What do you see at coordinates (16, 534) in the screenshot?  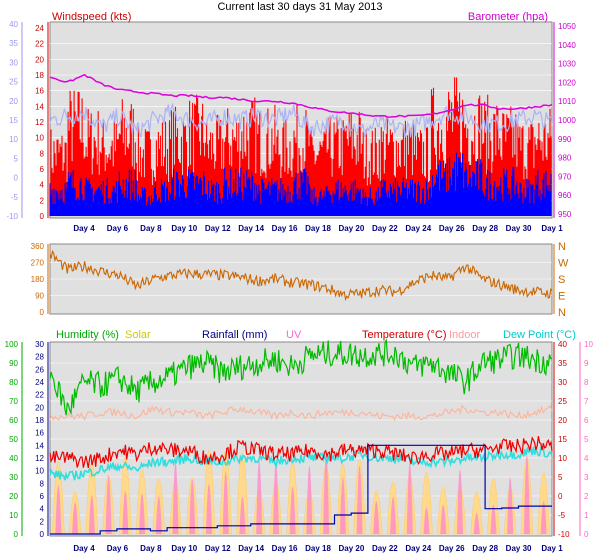 I see `humidity-tick-label: 0` at bounding box center [16, 534].